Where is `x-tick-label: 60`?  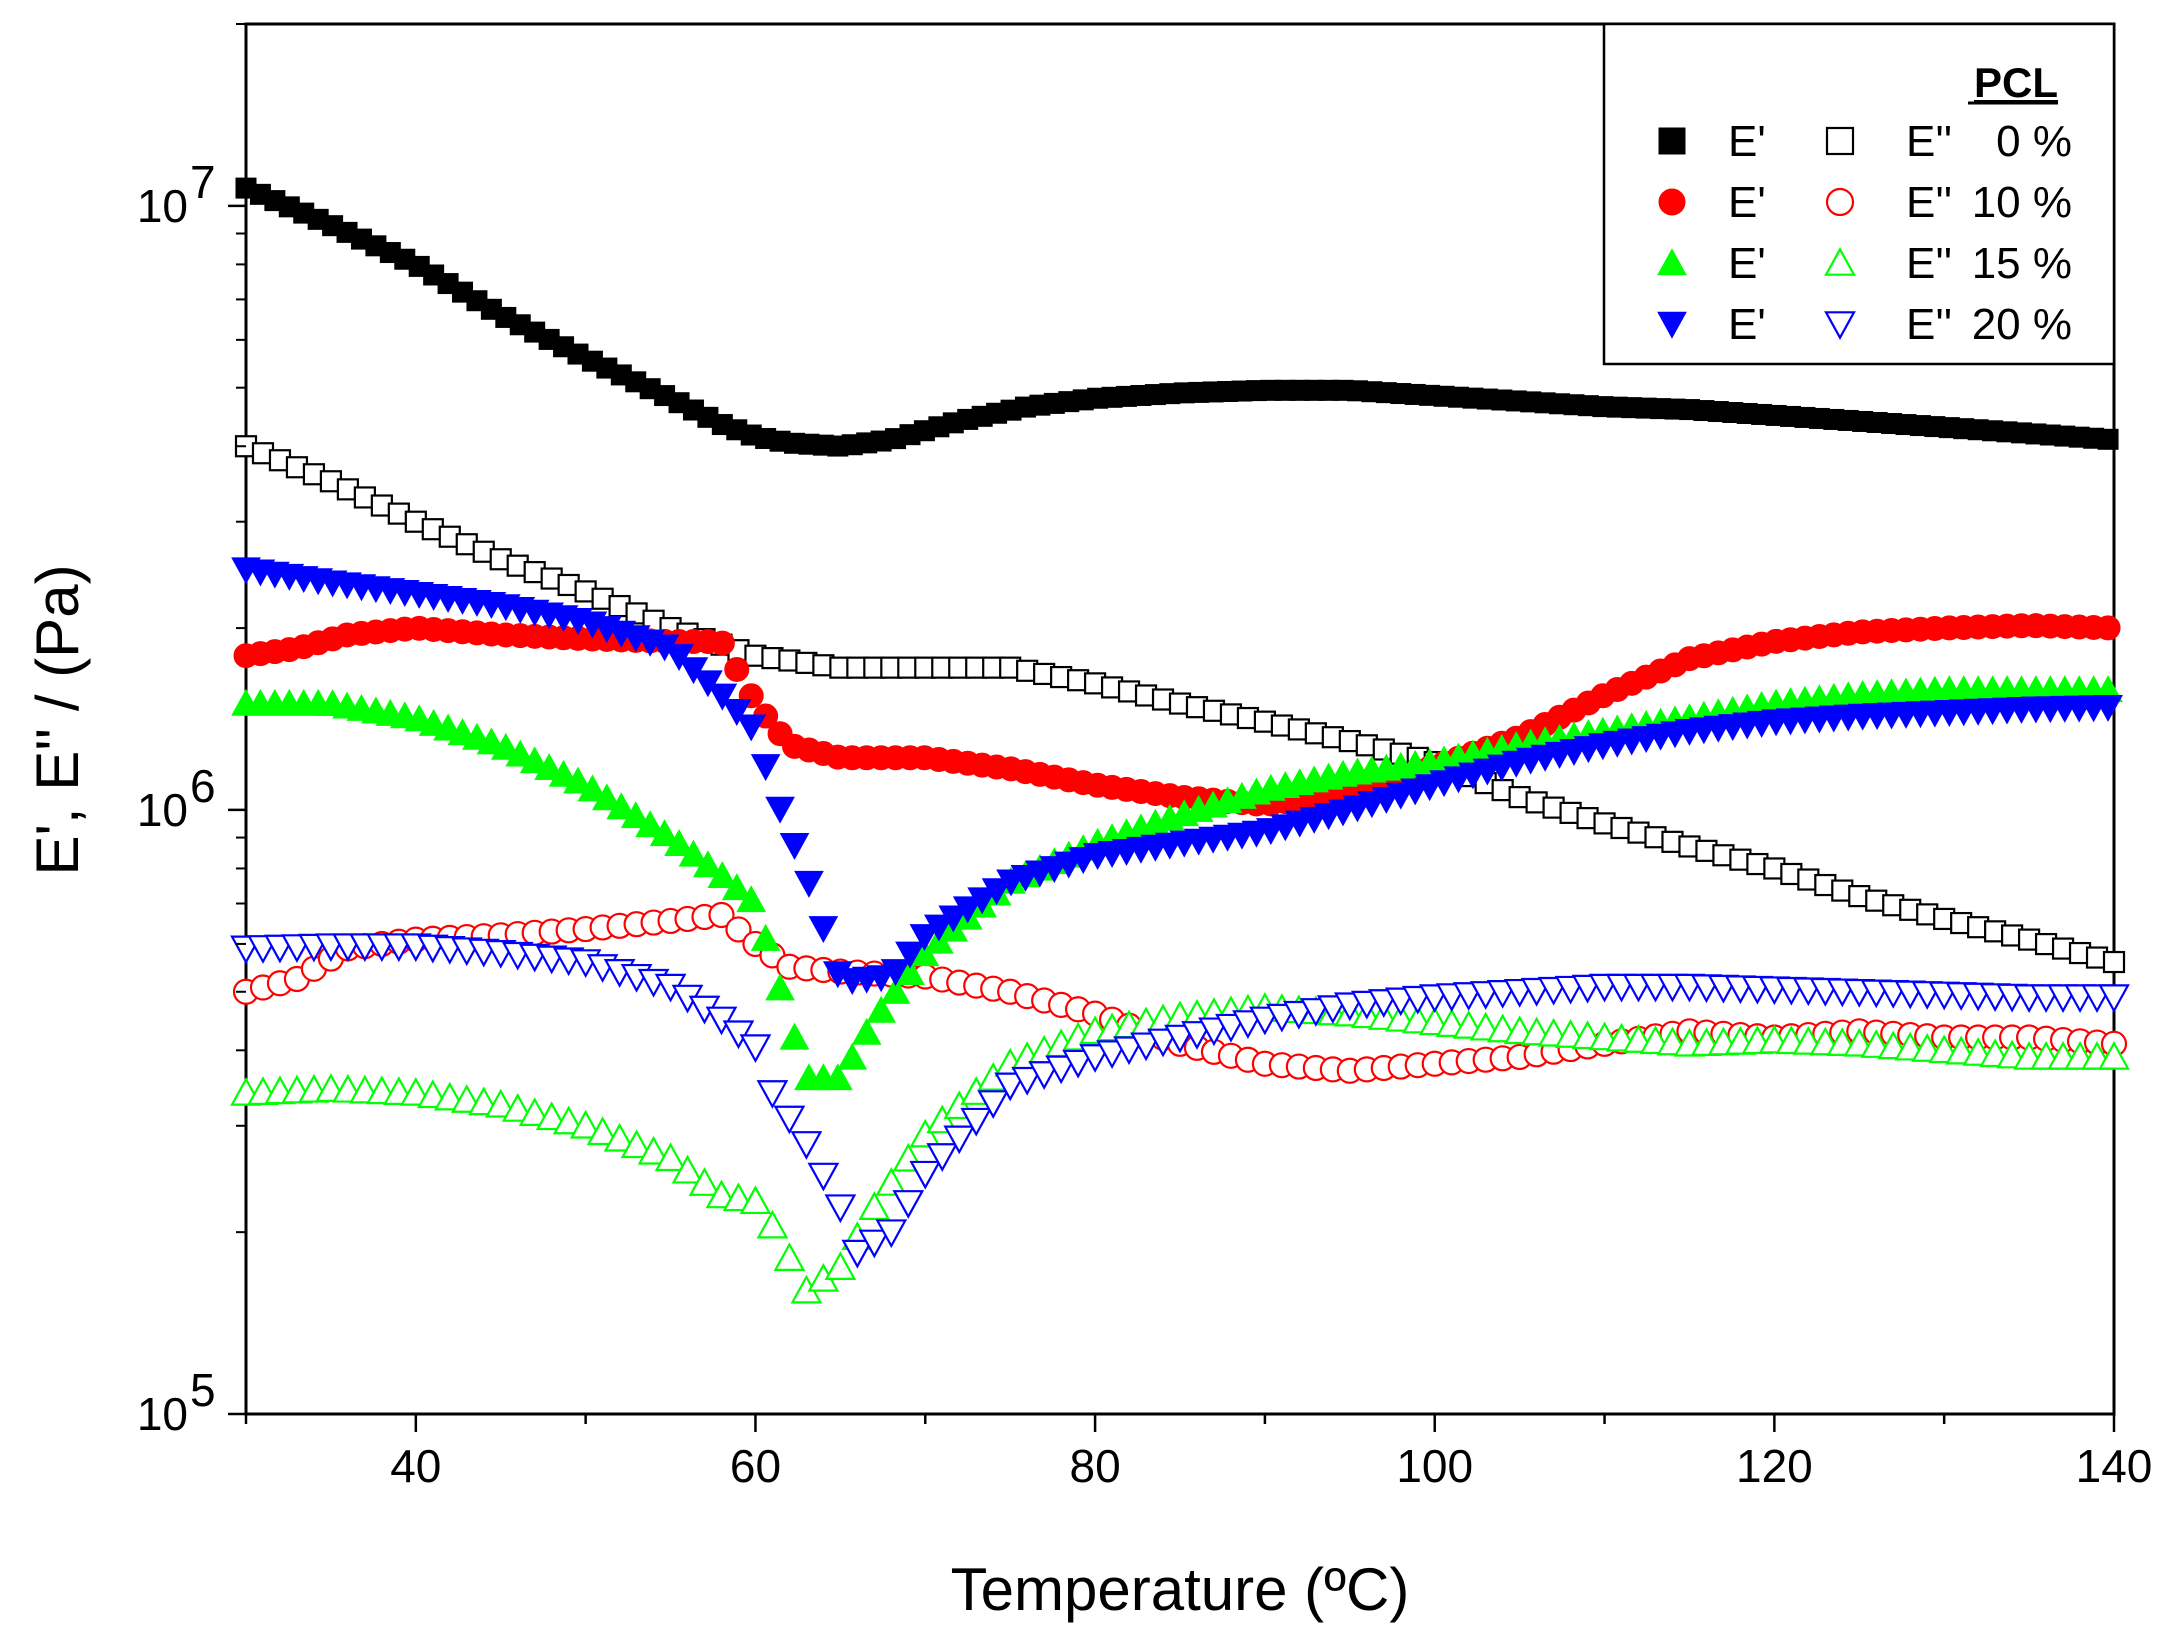
x-tick-label: 60 is located at coordinates (755, 1466).